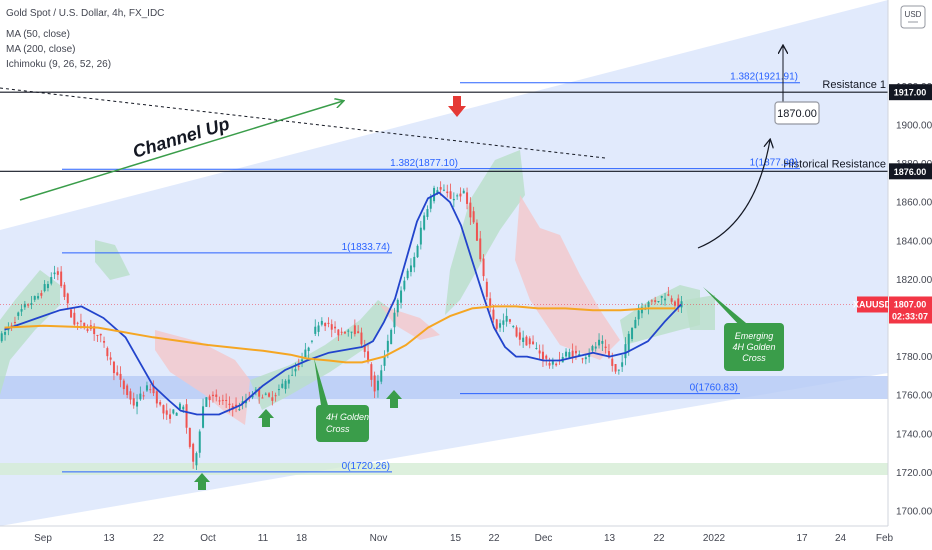 The width and height of the screenshot is (932, 550). Describe the element at coordinates (910, 304) in the screenshot. I see `current-price-value: 1807.00` at that location.